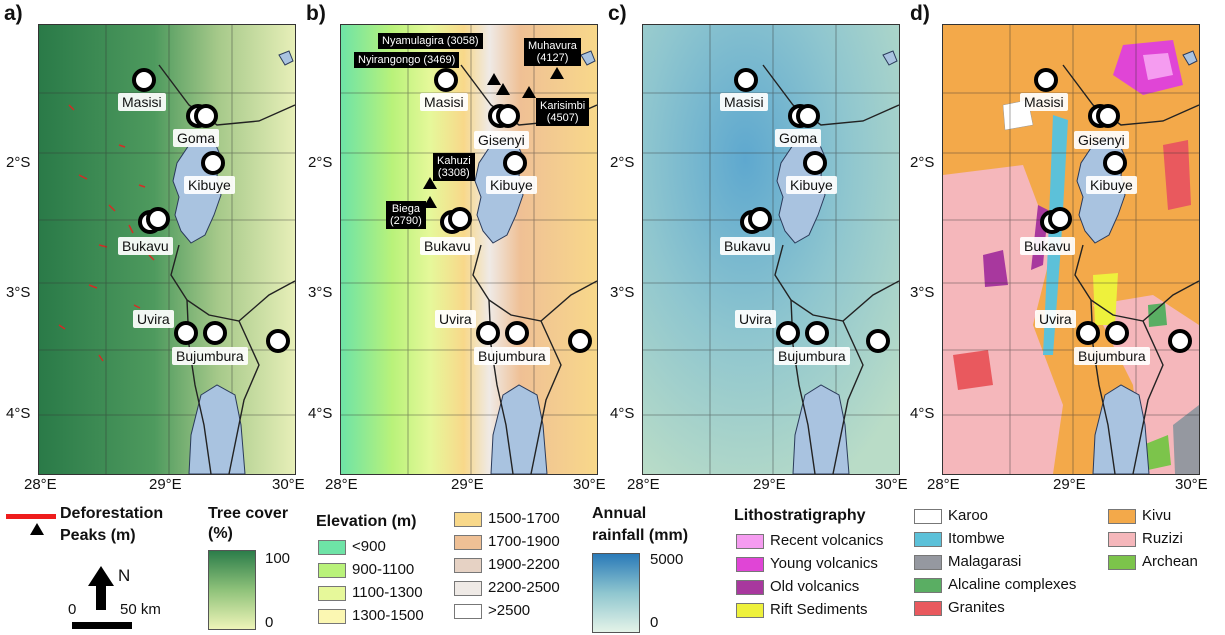 This screenshot has width=1225, height=635. What do you see at coordinates (798, 138) in the screenshot?
I see `city-label-goma: Goma` at bounding box center [798, 138].